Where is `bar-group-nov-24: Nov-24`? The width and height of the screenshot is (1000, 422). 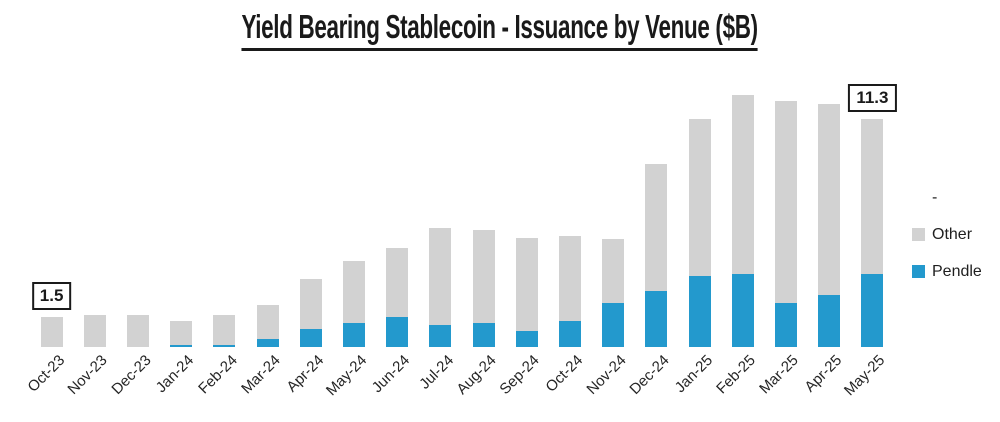
bar-group-nov-24: Nov-24 is located at coordinates (609, 242).